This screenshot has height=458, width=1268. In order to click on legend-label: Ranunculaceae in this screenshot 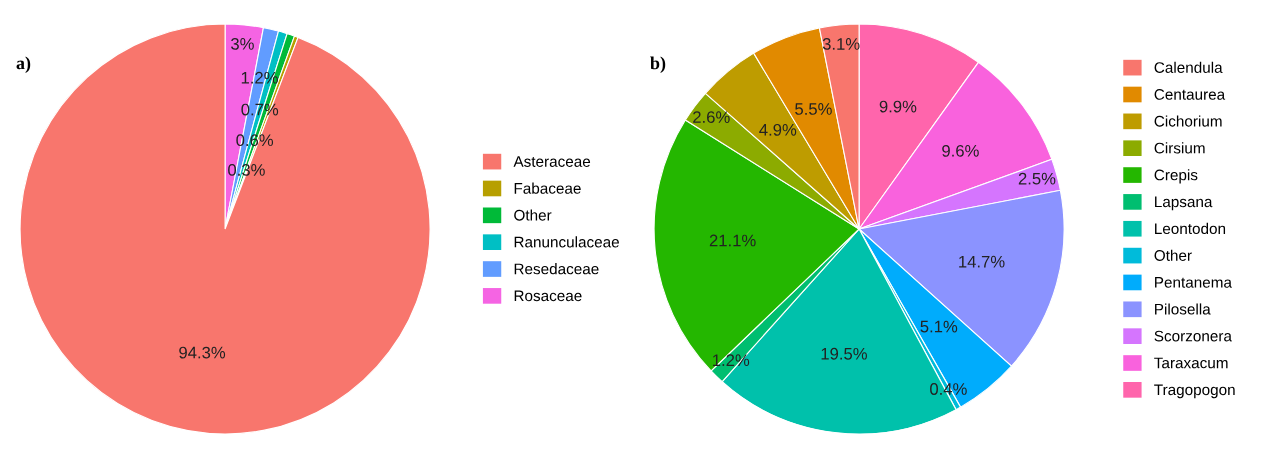, I will do `click(566, 242)`.